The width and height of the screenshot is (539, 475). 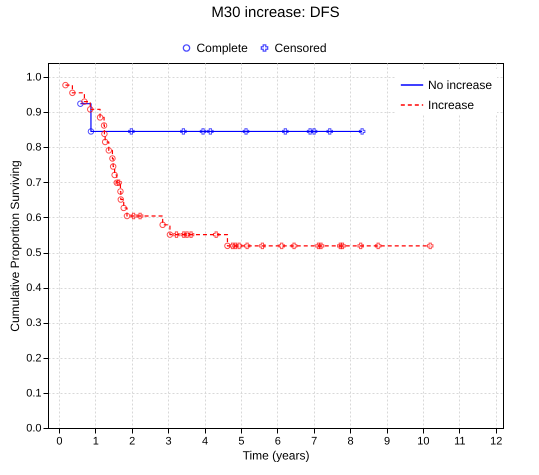 I want to click on legend-label: Censored, so click(x=300, y=48).